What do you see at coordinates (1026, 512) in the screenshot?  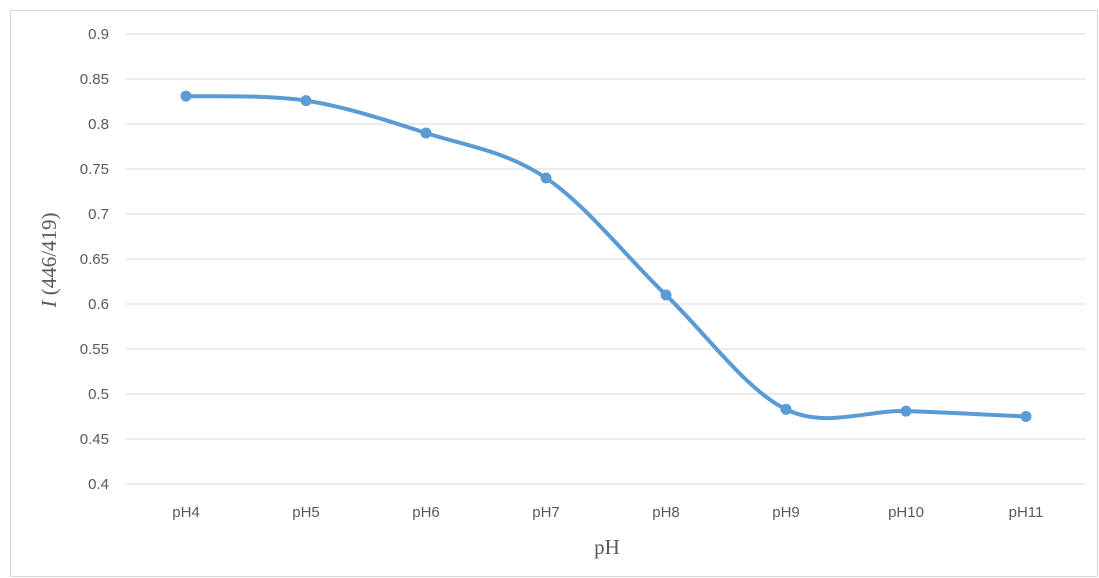 I see `x-tick-label: pH11` at bounding box center [1026, 512].